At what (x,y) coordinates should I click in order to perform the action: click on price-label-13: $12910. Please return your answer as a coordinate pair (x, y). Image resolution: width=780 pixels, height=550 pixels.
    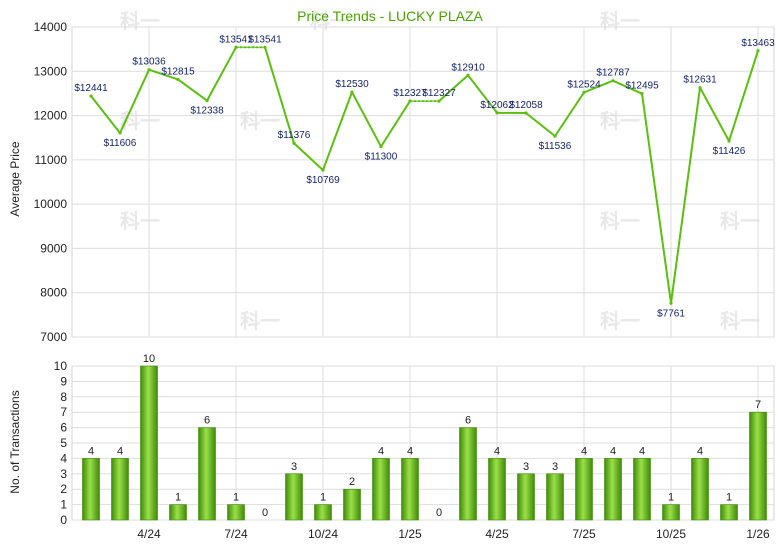
    Looking at the image, I should click on (468, 67).